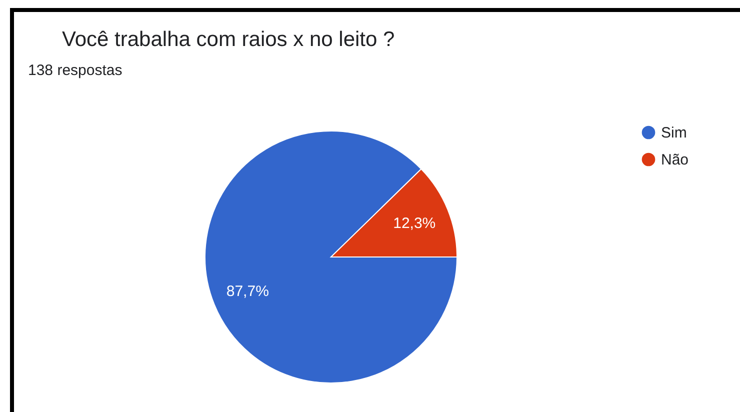 This screenshot has width=740, height=412. Describe the element at coordinates (675, 160) in the screenshot. I see `legend-label: Não` at that location.